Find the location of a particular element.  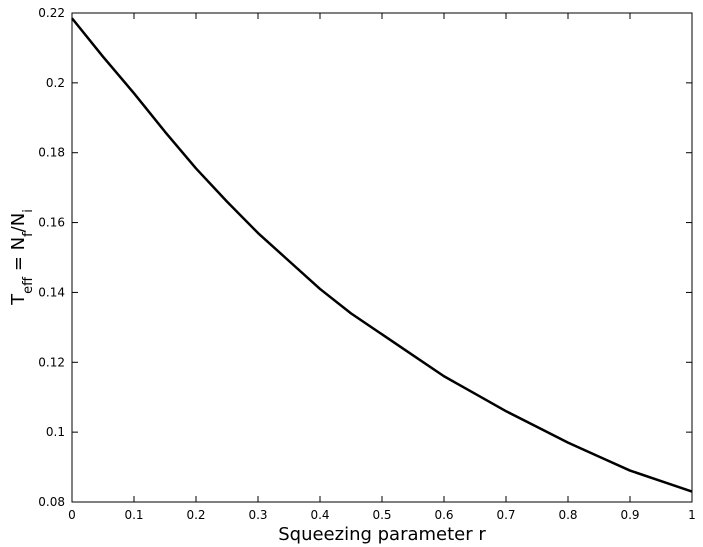

x-tick-label: 0.9 is located at coordinates (629, 515).